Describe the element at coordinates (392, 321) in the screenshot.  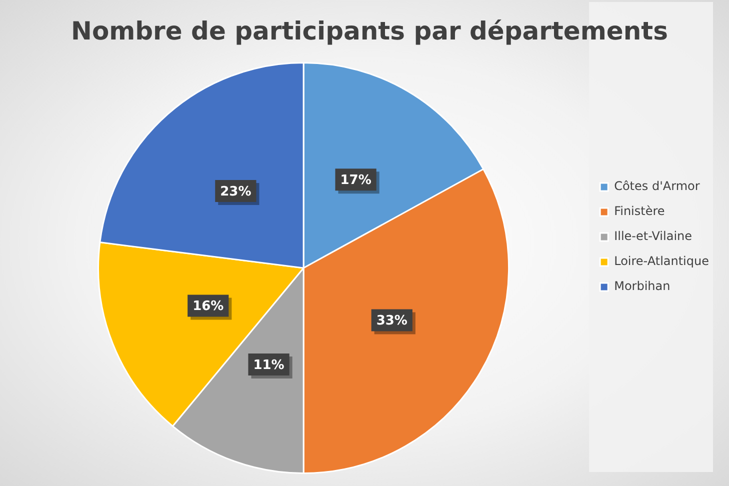
I see `data-label: 33%` at that location.